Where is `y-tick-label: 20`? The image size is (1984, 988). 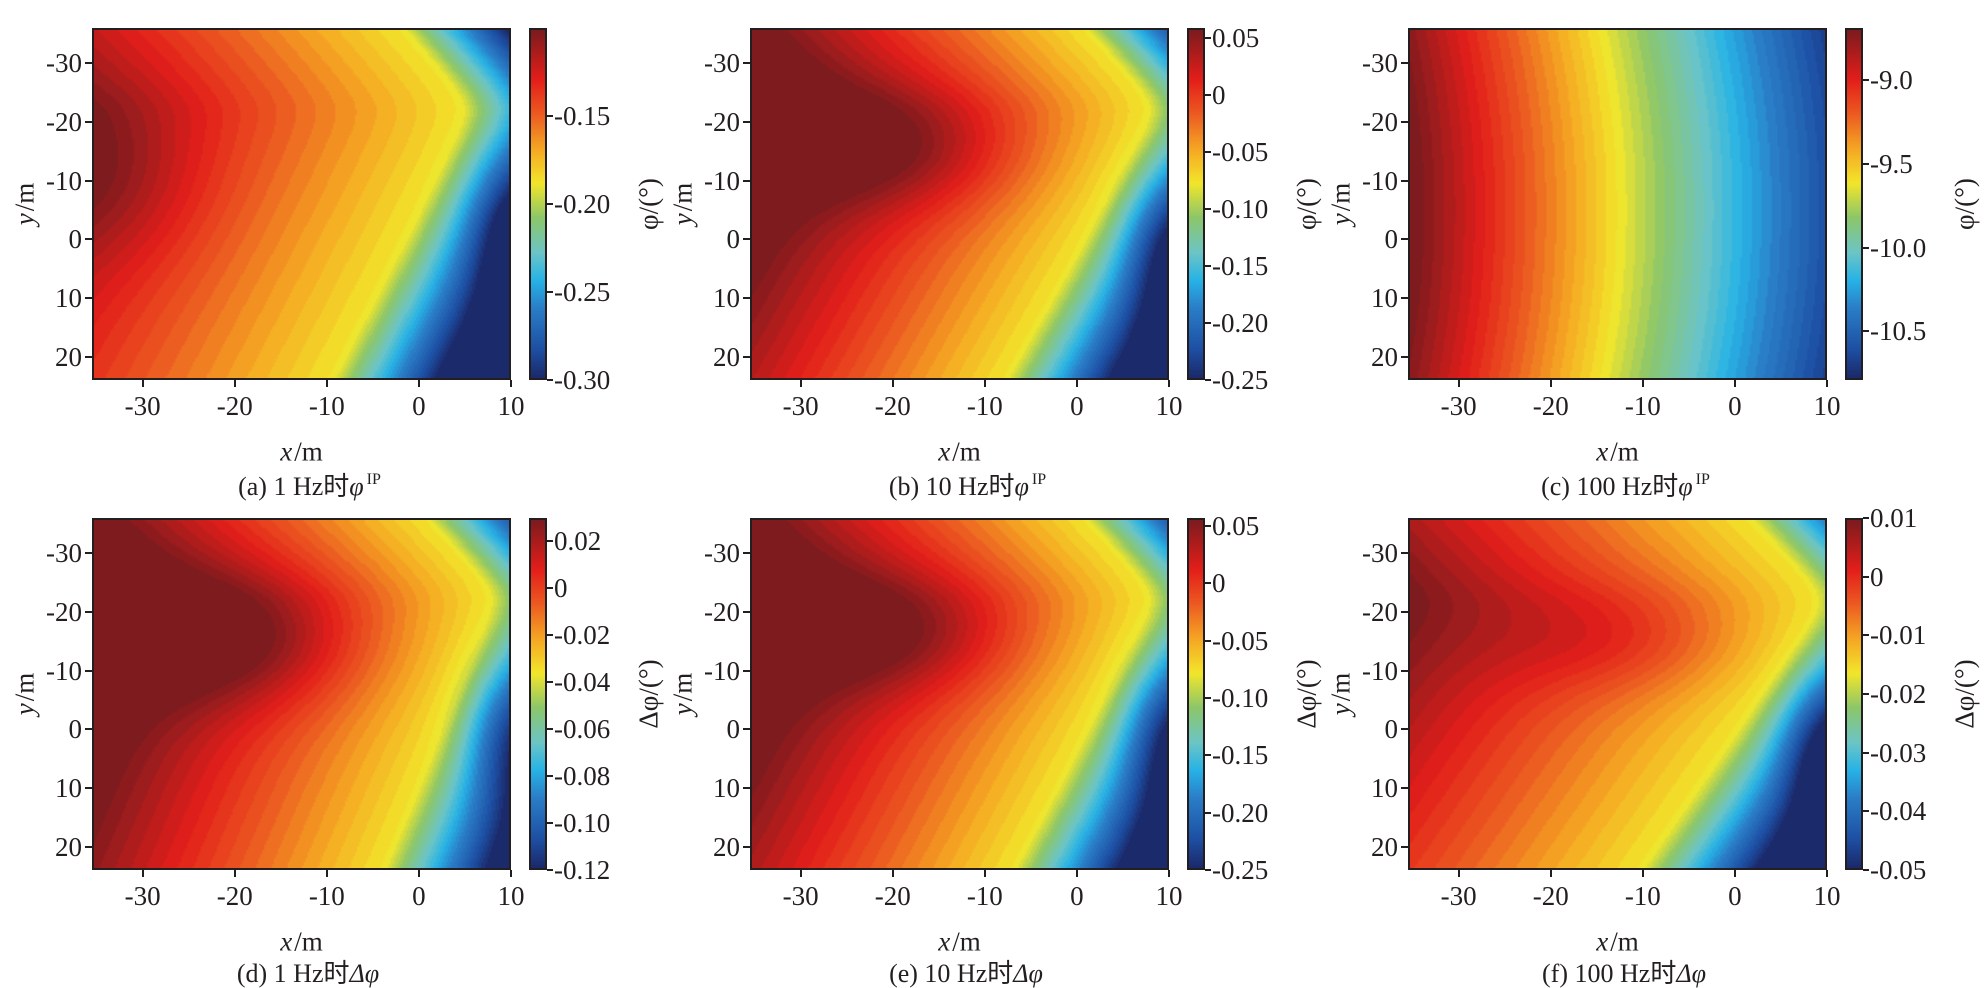
y-tick-label: 20 is located at coordinates (1384, 846).